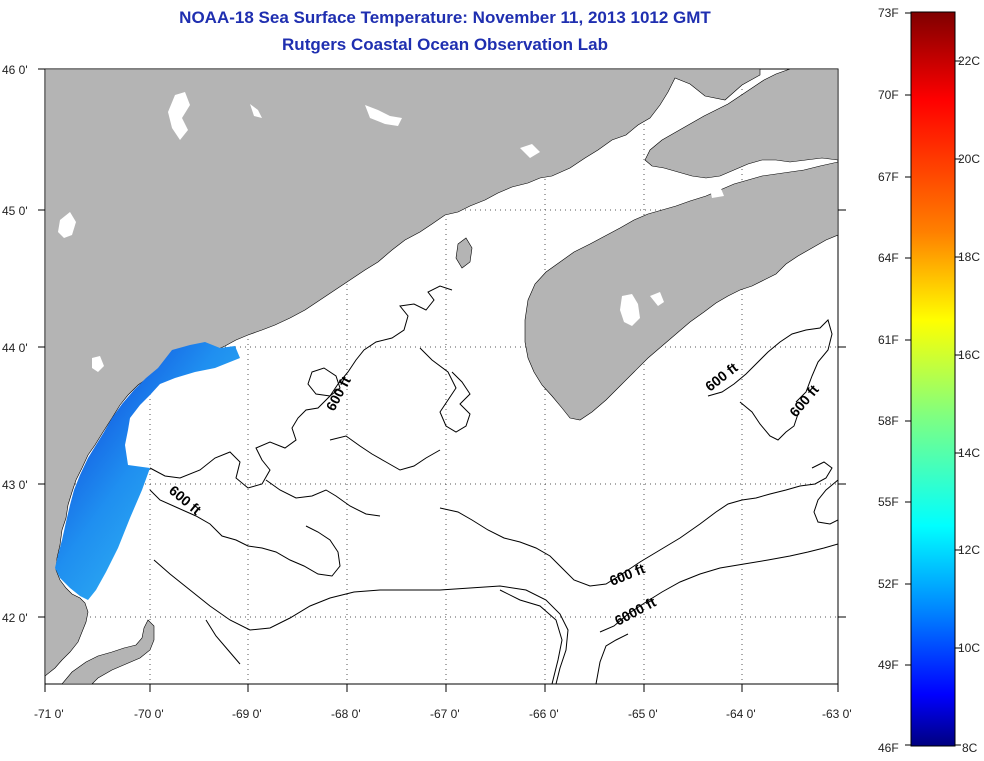 The height and width of the screenshot is (761, 984). What do you see at coordinates (741, 124) in the screenshot?
I see `land-new-brunswick` at bounding box center [741, 124].